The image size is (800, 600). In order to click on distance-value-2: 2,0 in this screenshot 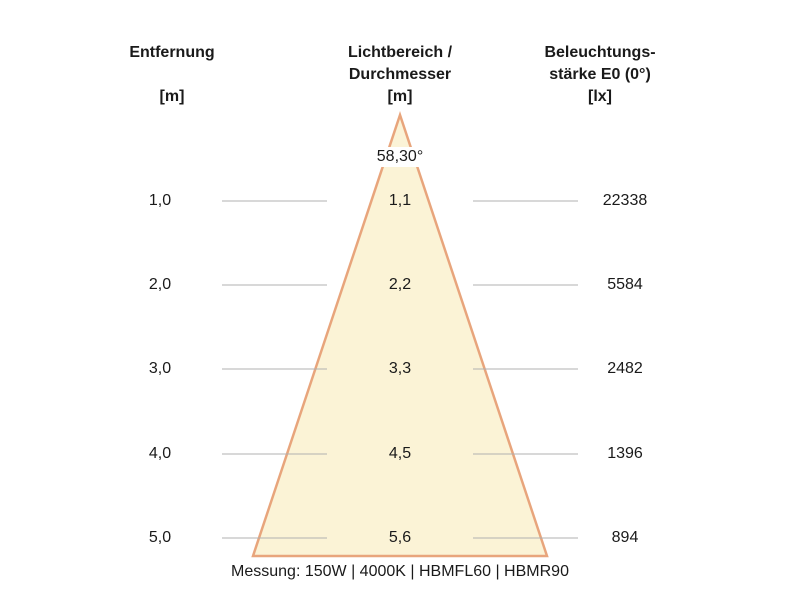, I will do `click(160, 284)`.